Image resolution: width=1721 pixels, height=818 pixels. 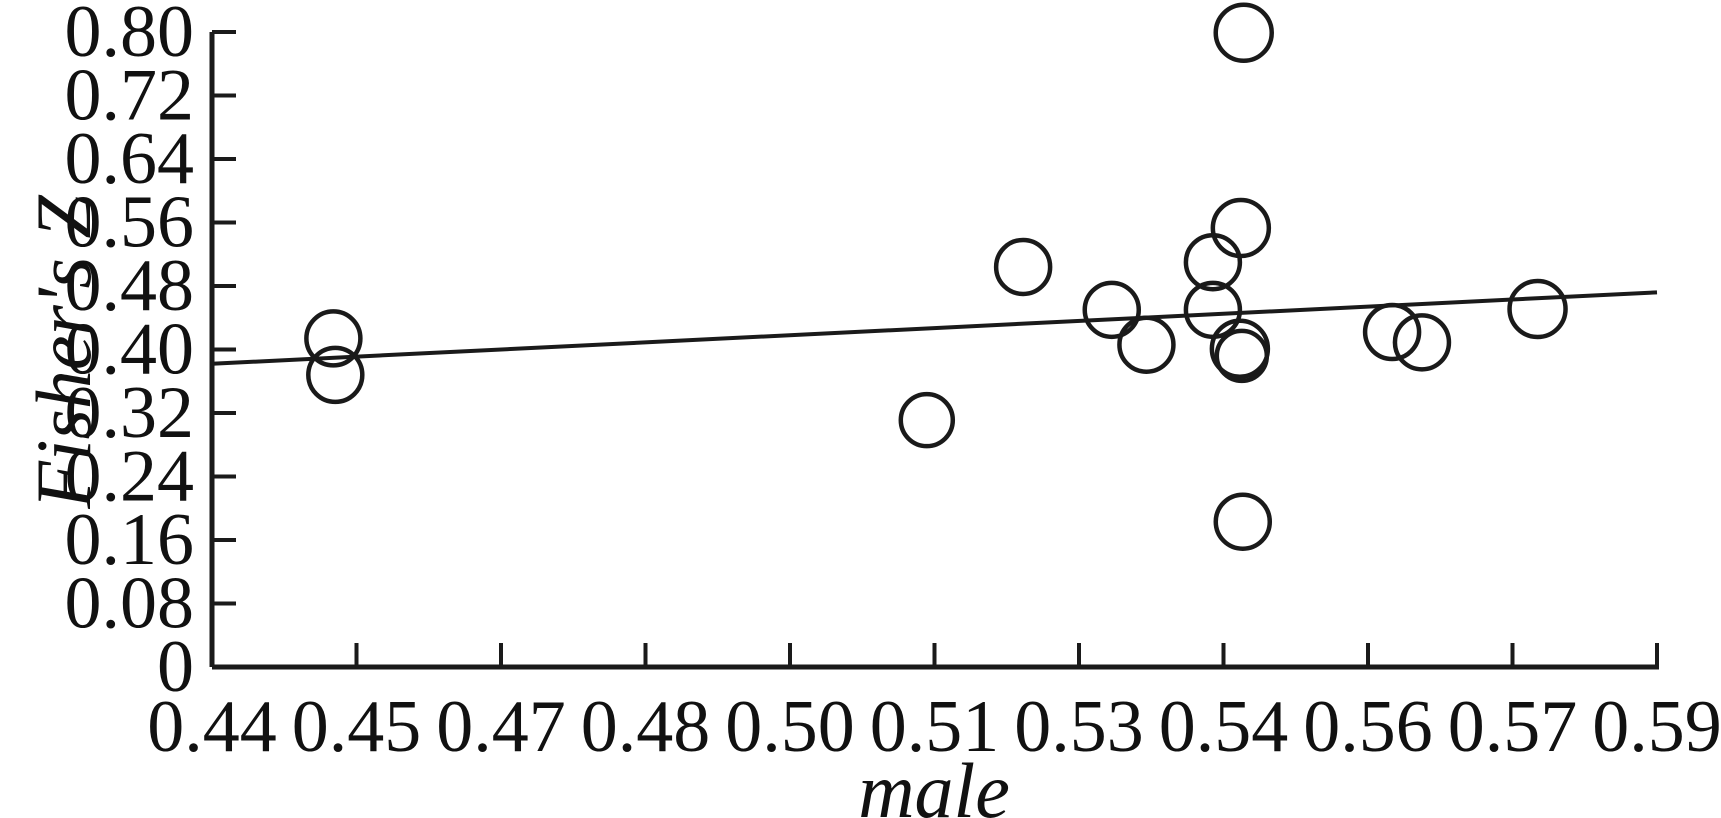 I want to click on y-tick-label: 0.64, so click(x=130, y=159).